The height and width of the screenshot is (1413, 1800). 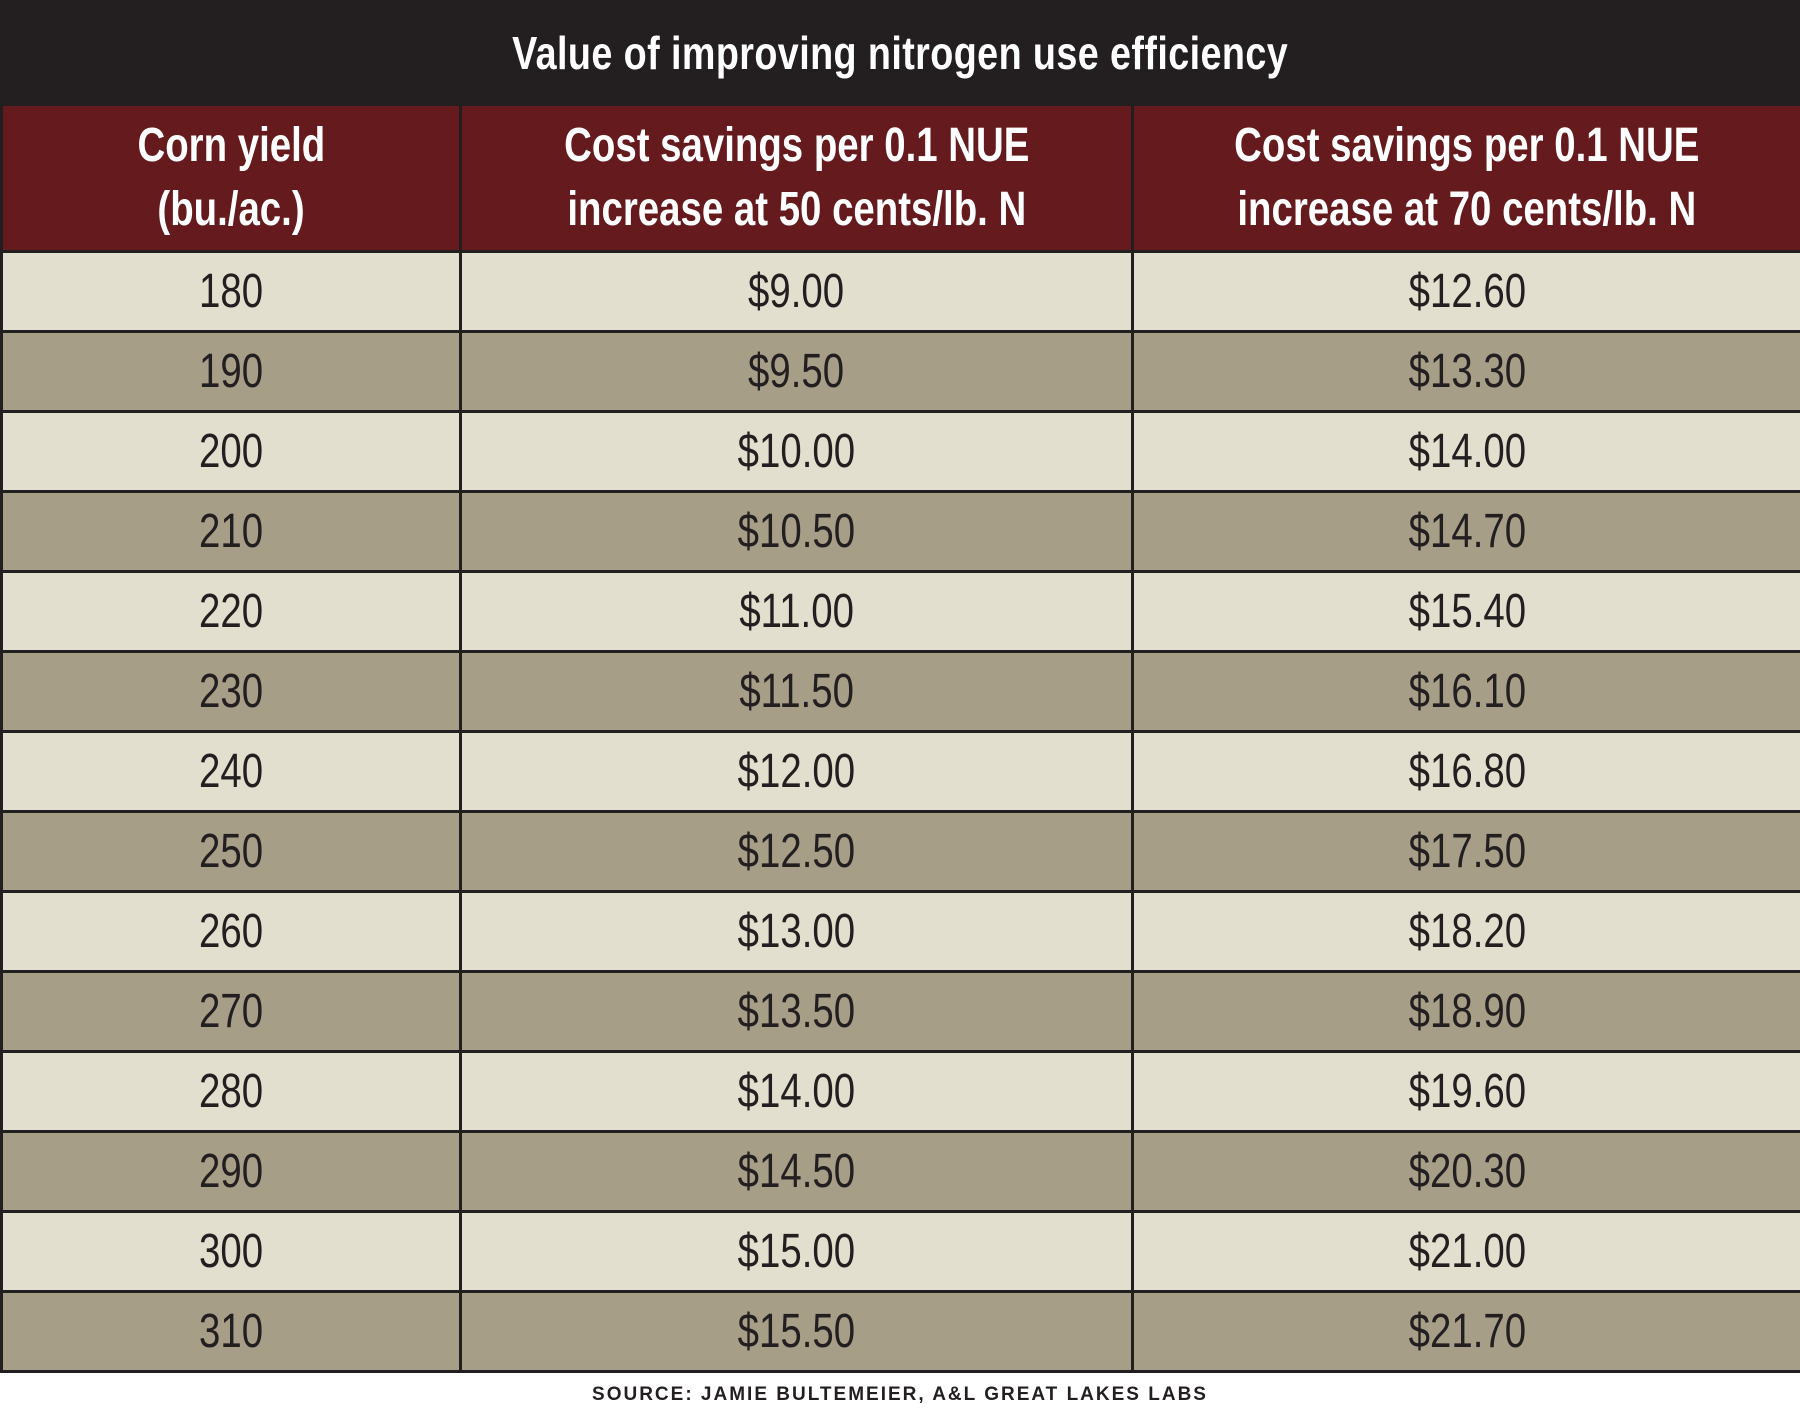 I want to click on cell-savings-50-cents: $12.50, so click(x=796, y=851).